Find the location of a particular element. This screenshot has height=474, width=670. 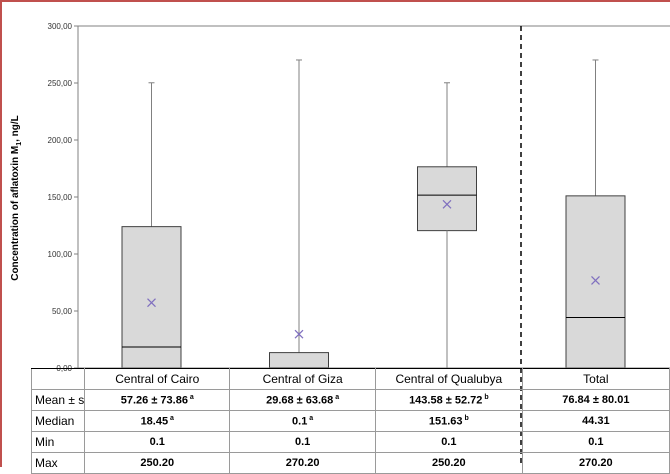

table-cell: 76.84 ± 80.01 is located at coordinates (595, 400).